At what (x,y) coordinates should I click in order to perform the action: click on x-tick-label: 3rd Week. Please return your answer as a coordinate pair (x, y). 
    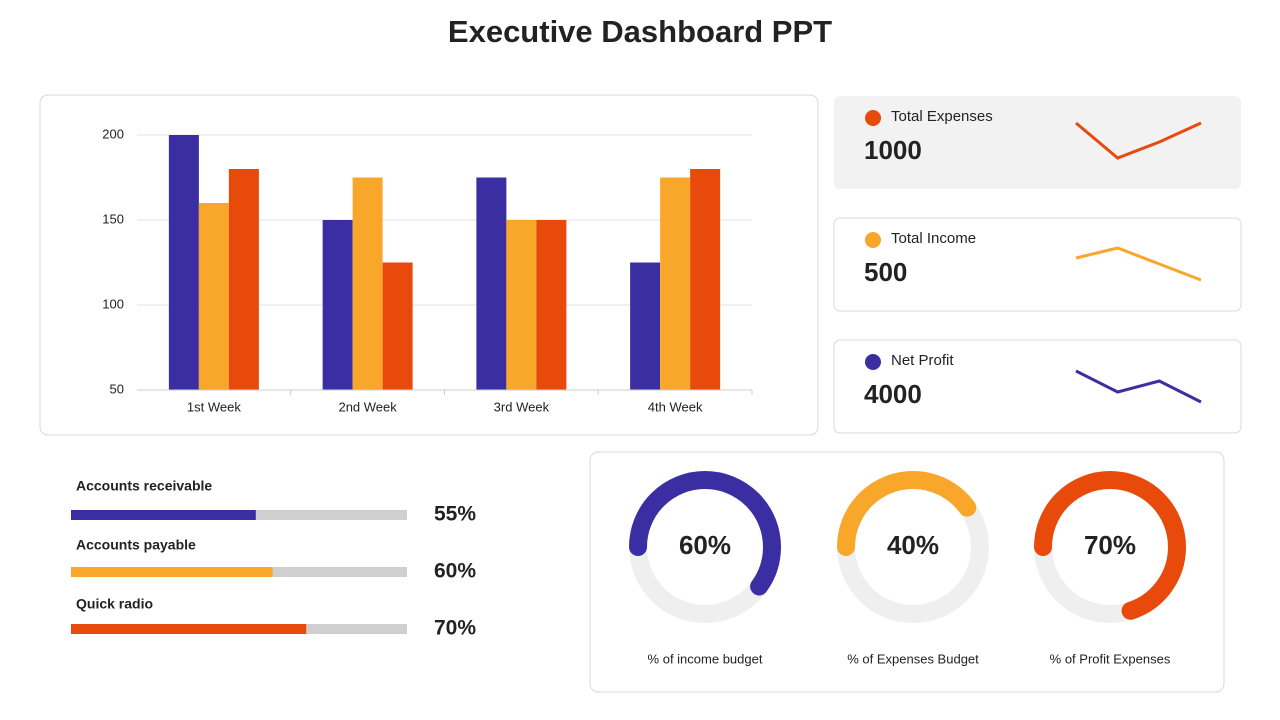
    Looking at the image, I should click on (522, 406).